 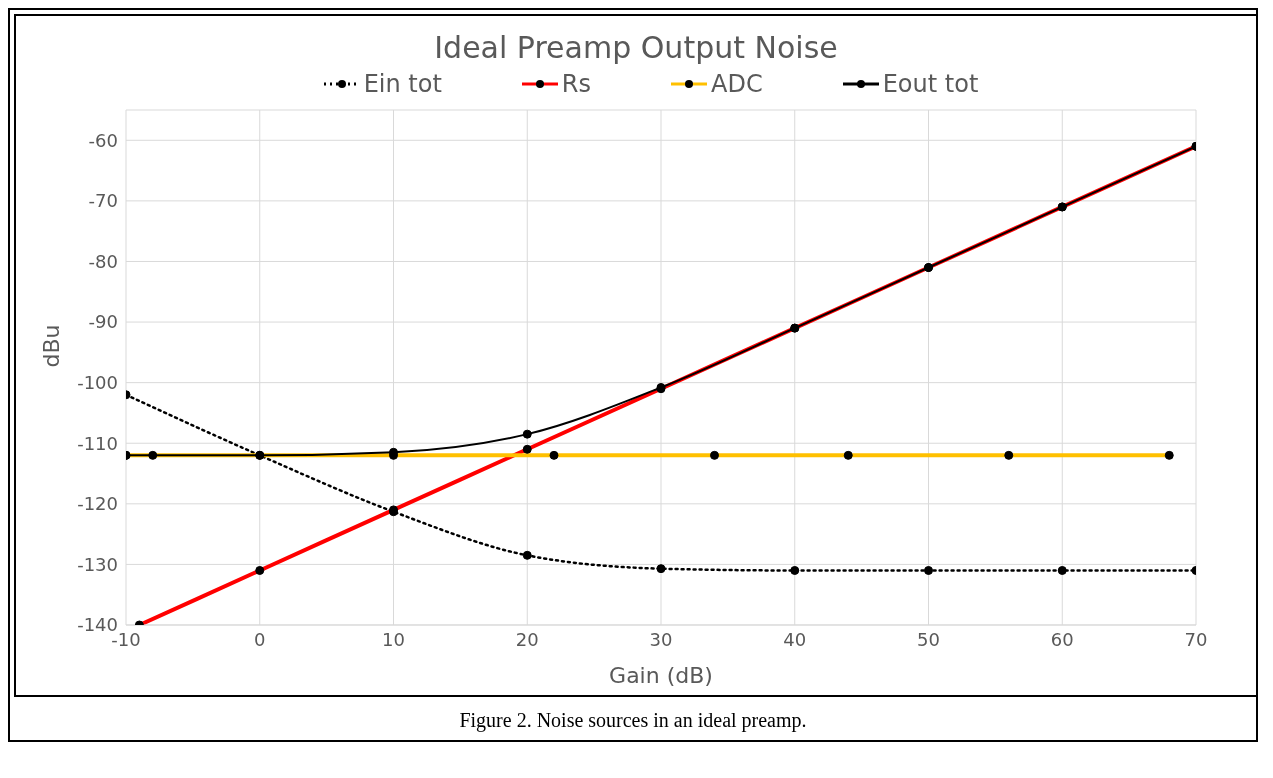 I want to click on y-tick-label: -80, so click(x=103, y=261).